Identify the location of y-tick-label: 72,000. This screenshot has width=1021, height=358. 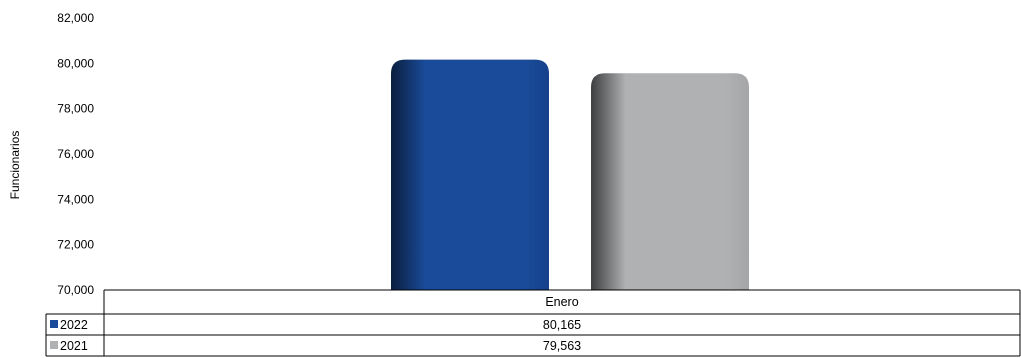
(75, 245).